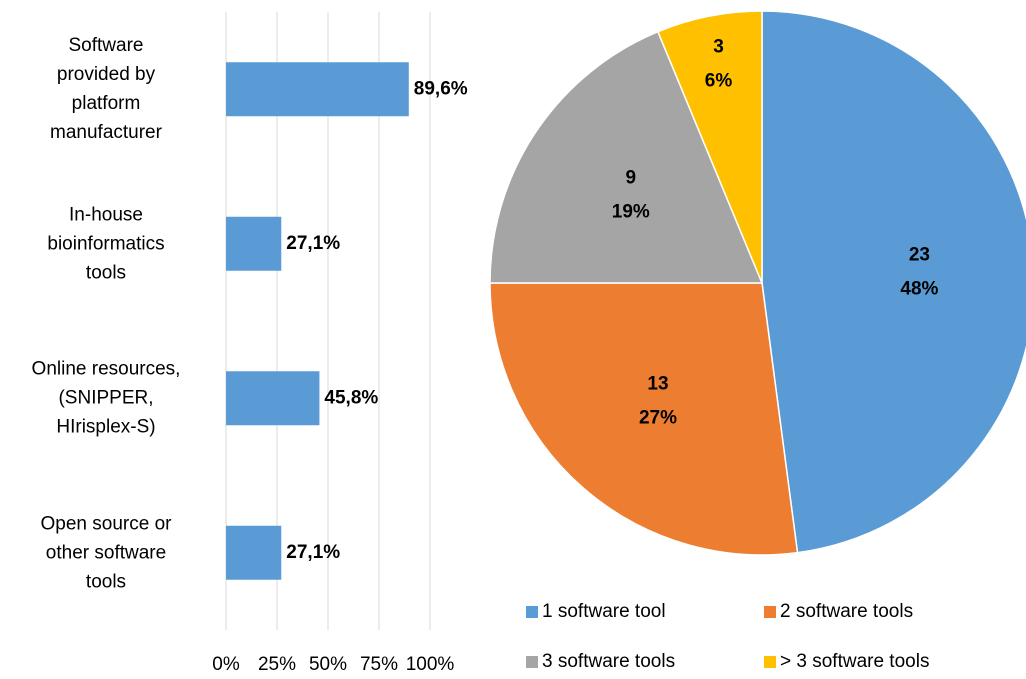  Describe the element at coordinates (846, 611) in the screenshot. I see `legend-label: 2 software tools` at that location.